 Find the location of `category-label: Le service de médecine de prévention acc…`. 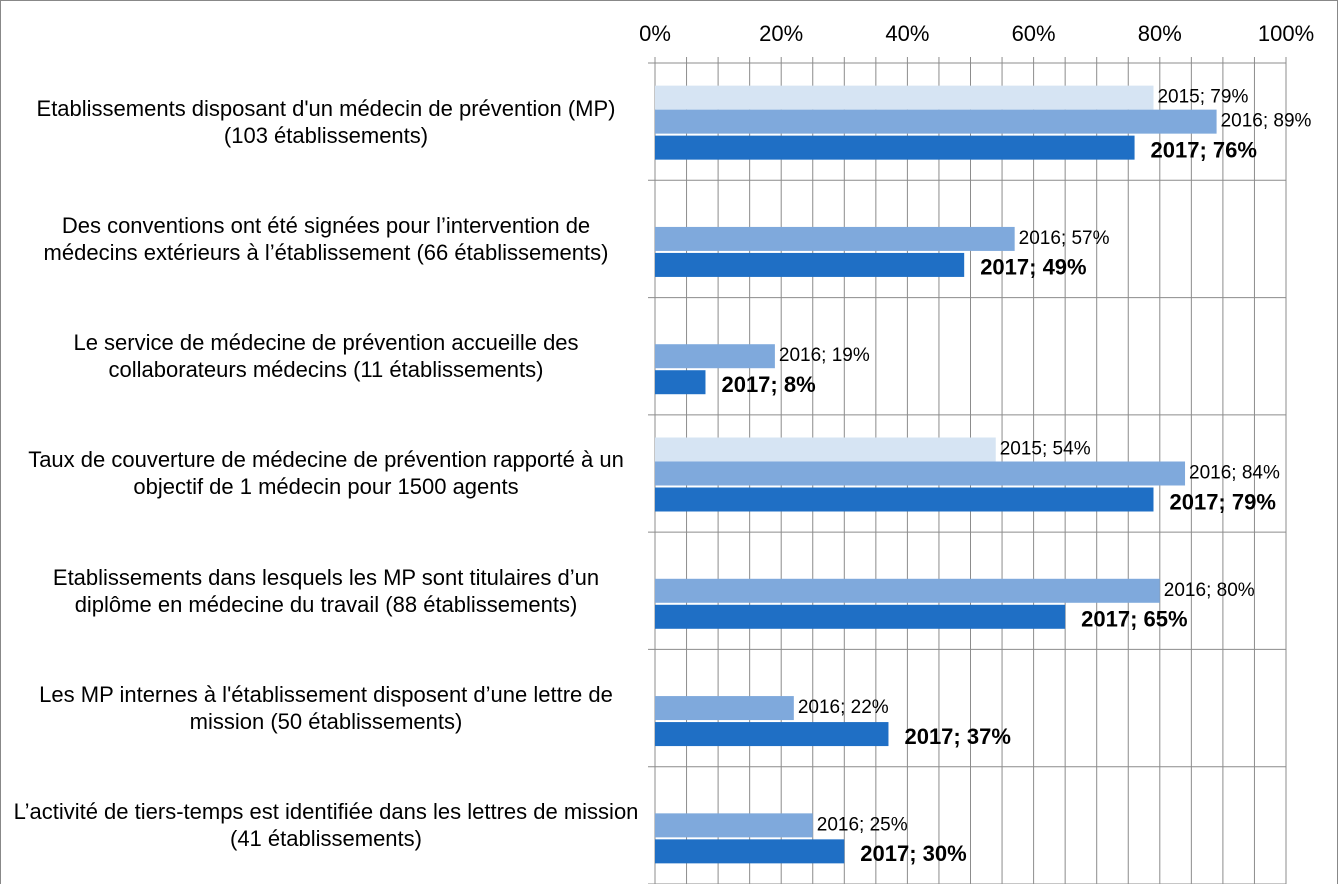

category-label: Le service de médecine de prévention acc… is located at coordinates (326, 356).